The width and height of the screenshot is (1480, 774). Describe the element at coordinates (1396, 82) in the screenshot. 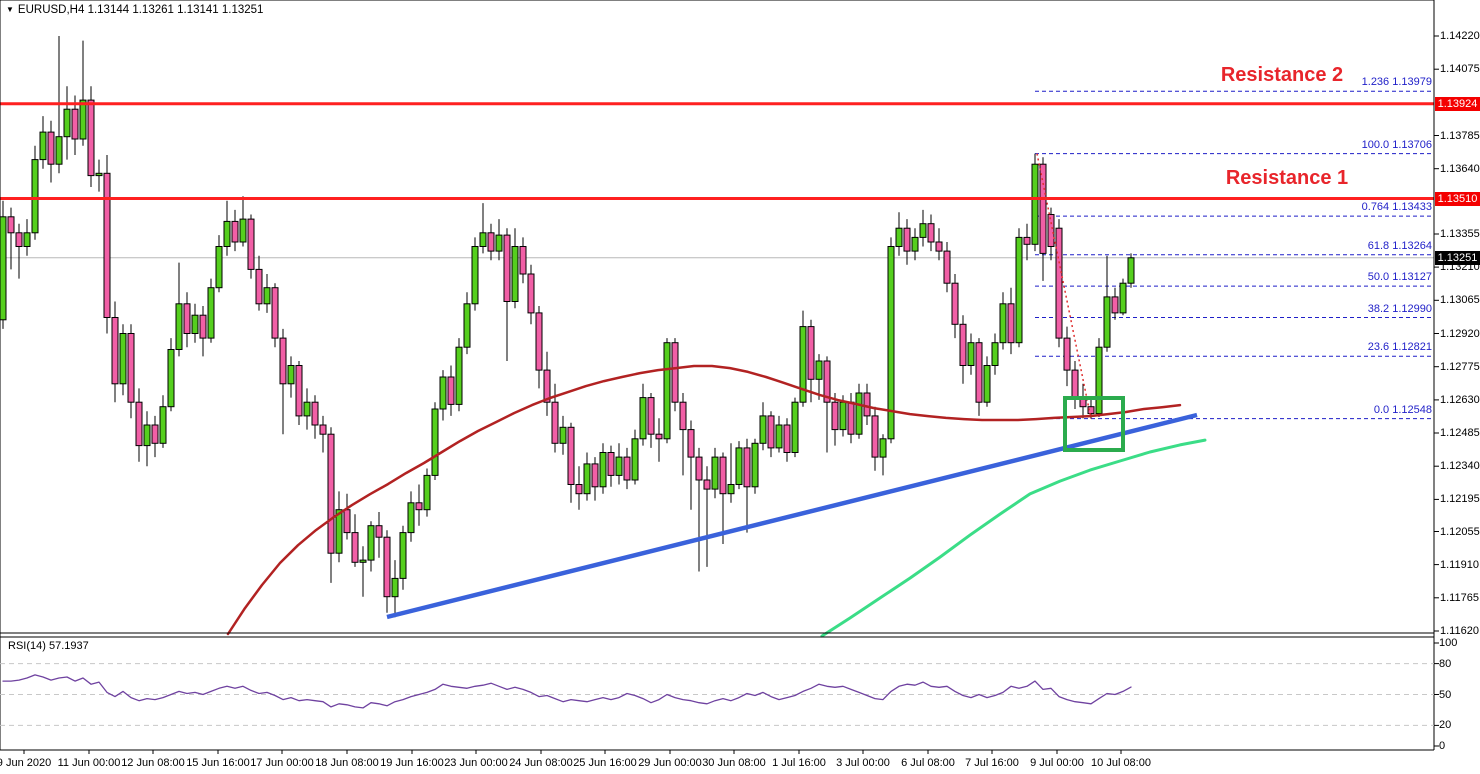

I see `fib-level-label: 1.236 1.13979` at that location.